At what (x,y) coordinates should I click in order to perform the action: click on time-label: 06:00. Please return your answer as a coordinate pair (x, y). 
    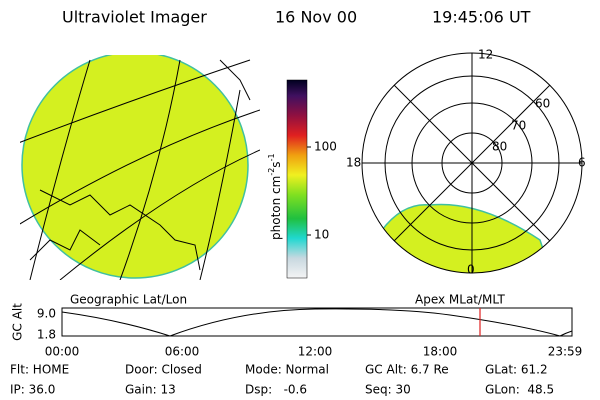
    Looking at the image, I should click on (182, 352).